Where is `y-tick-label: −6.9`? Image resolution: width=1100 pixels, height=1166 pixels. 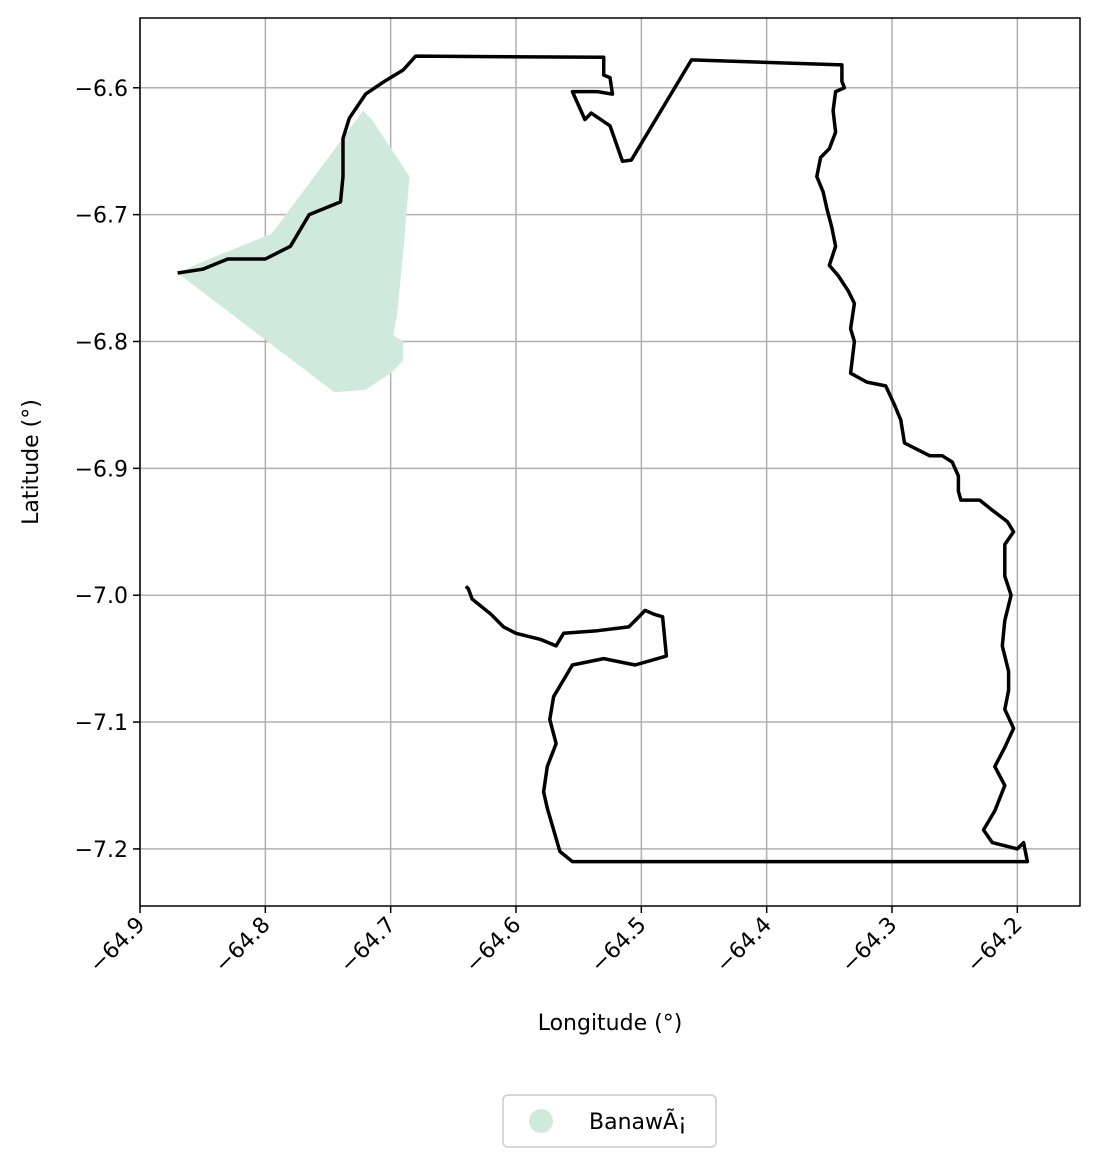 y-tick-label: −6.9 is located at coordinates (101, 469).